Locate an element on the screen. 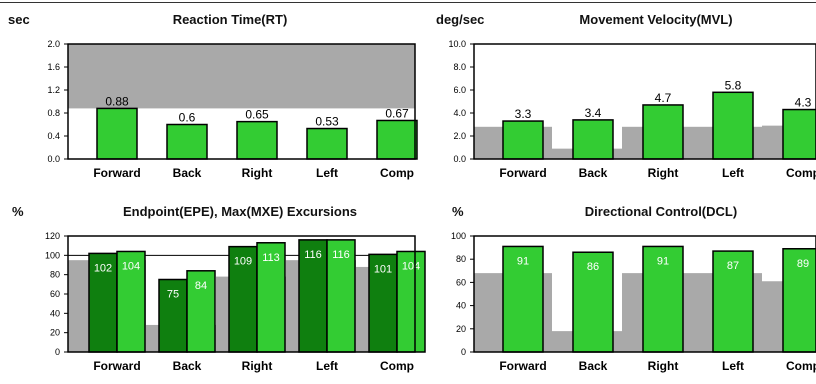 Image resolution: width=816 pixels, height=384 pixels. data-label: 4.7 is located at coordinates (663, 98).